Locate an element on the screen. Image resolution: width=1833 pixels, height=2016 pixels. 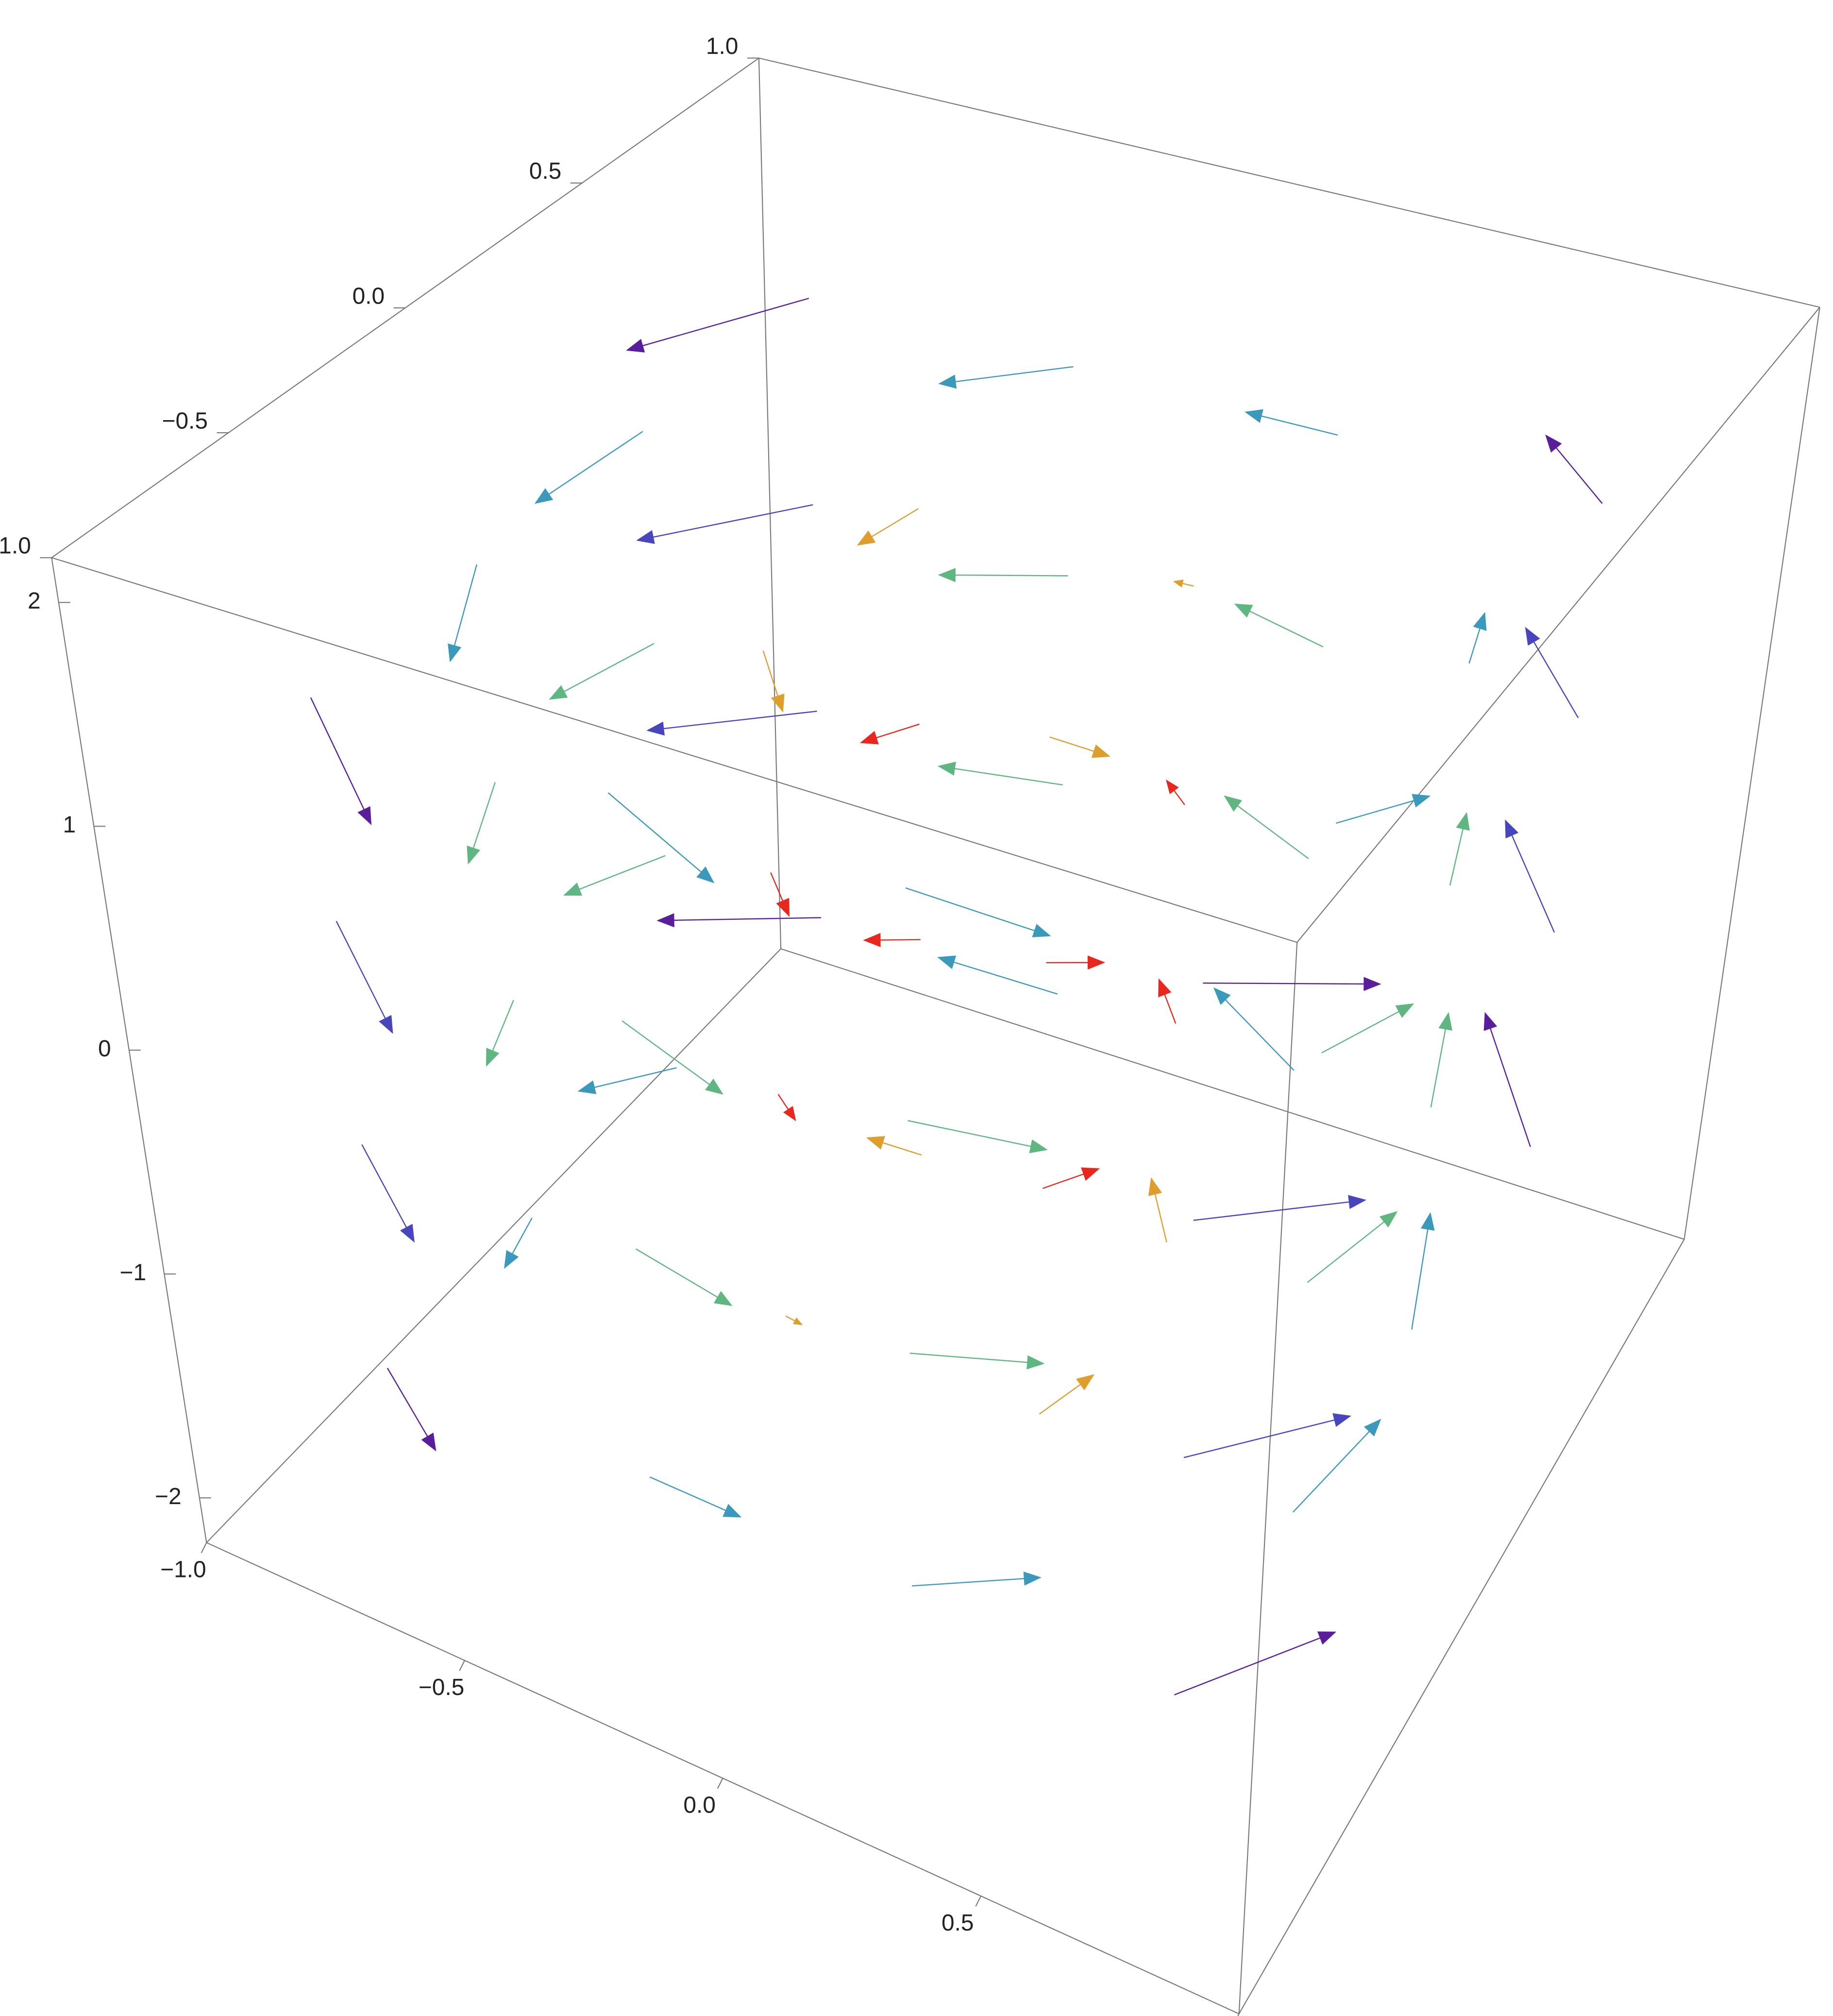
y-tick-label: −0.5 is located at coordinates (185, 421).